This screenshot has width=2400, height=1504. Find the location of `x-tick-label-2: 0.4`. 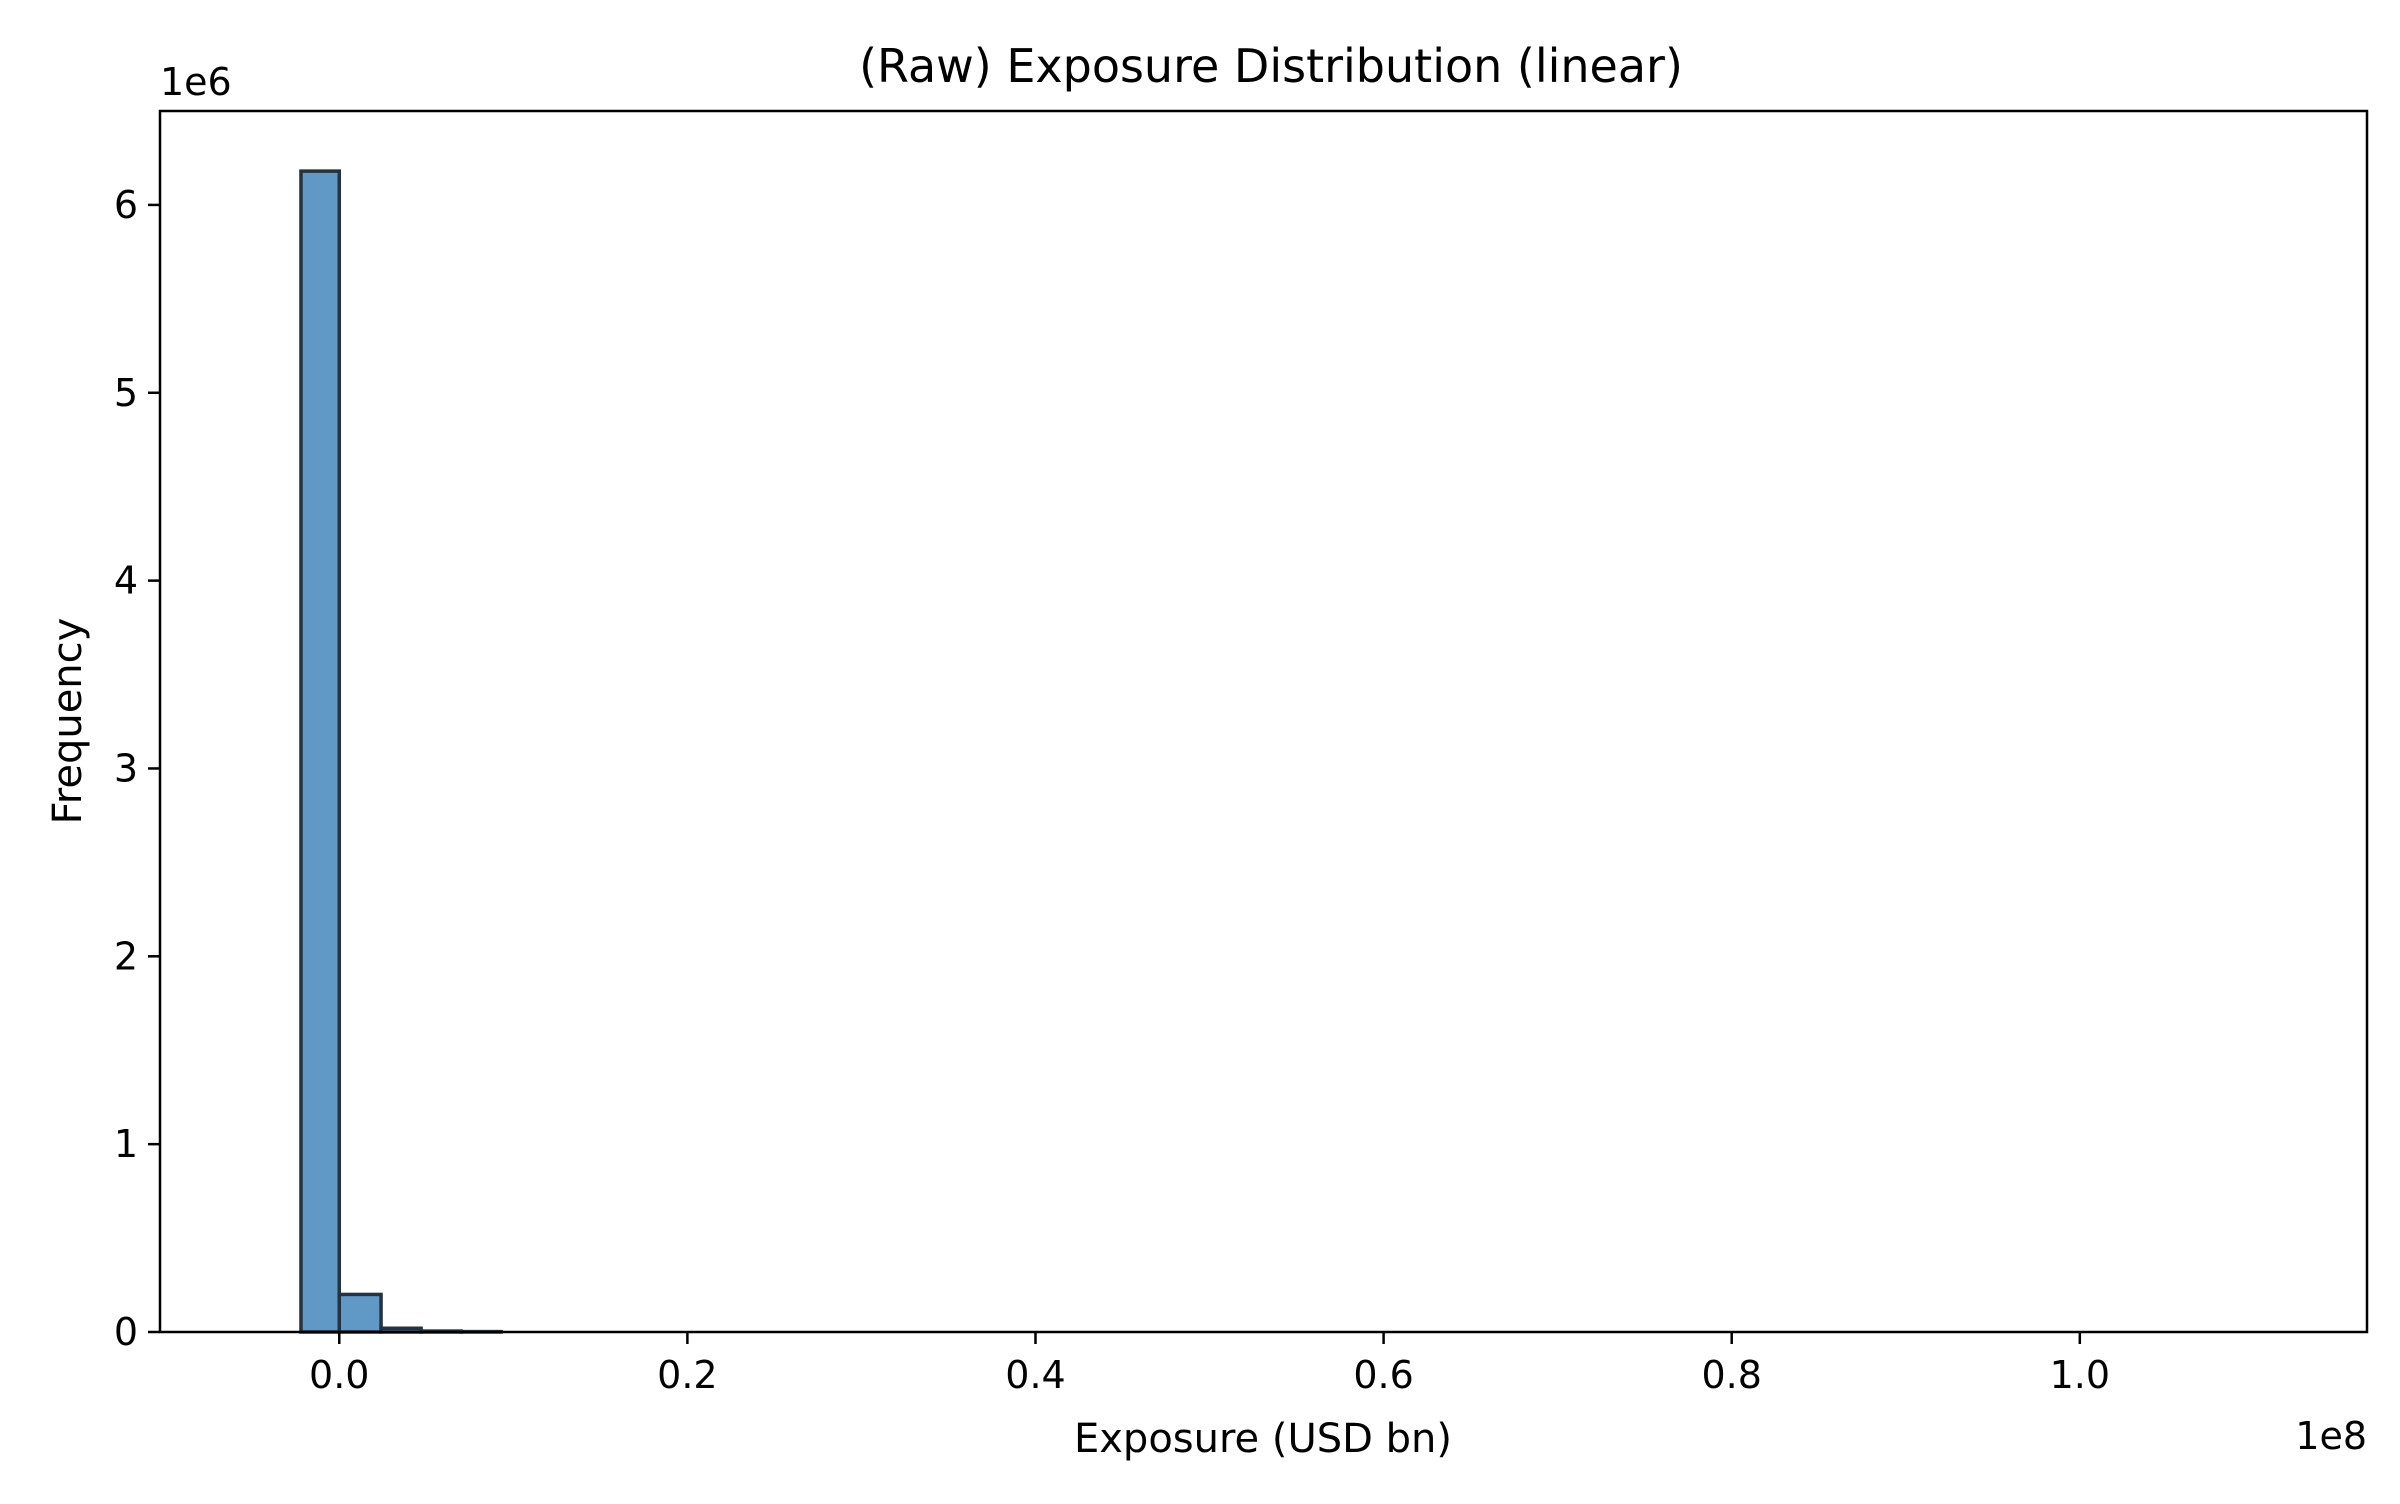

x-tick-label-2: 0.4 is located at coordinates (1035, 1375).